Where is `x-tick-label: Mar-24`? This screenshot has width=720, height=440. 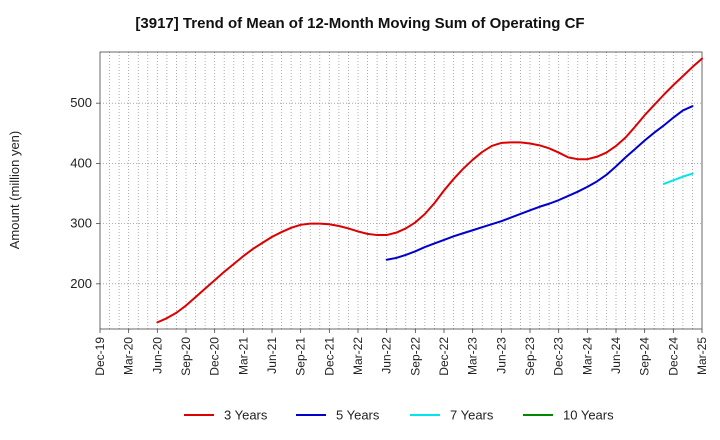 x-tick-label: Mar-24 is located at coordinates (587, 356).